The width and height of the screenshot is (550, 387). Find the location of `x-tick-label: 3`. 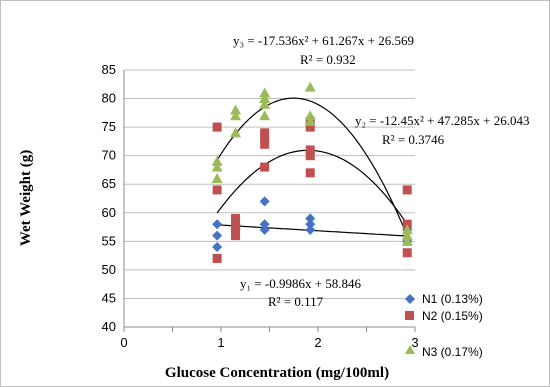

x-tick-label: 3 is located at coordinates (414, 342).